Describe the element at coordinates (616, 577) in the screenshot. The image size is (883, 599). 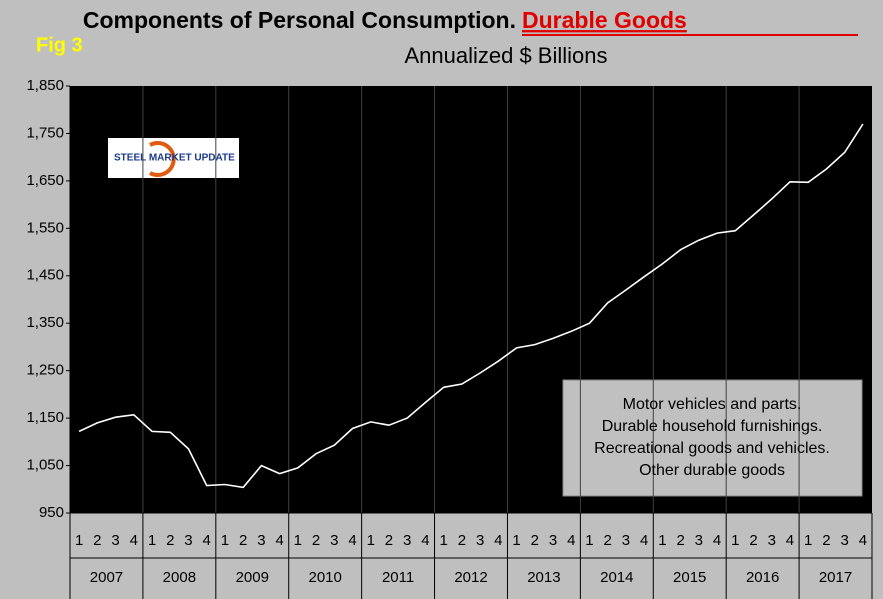
I see `year-label: 2014` at that location.